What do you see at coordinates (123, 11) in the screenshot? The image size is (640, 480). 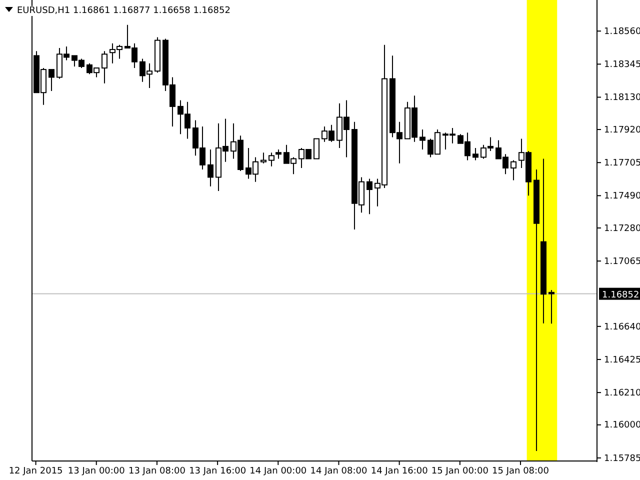 I see `text: EURUSD,H1 1.16861 1.16877 1.16658 1.16852` at bounding box center [123, 11].